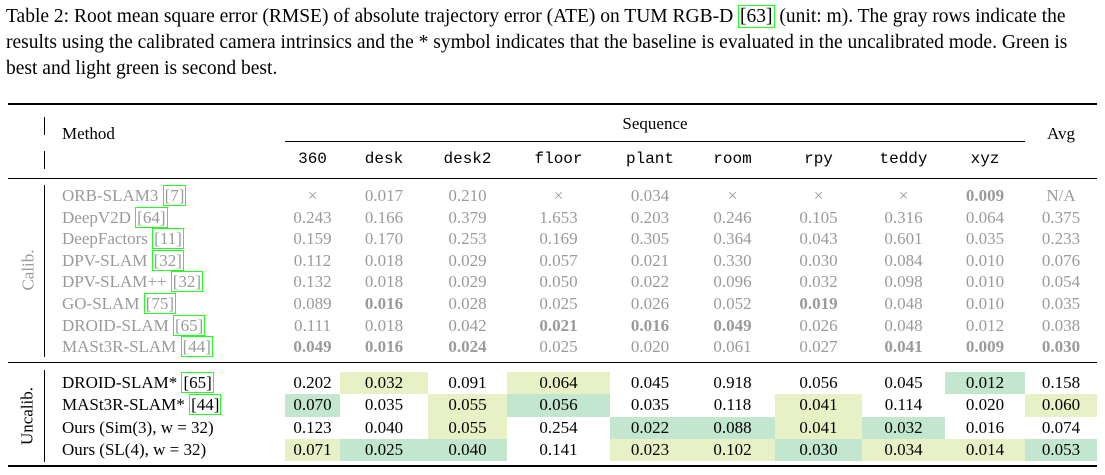 The height and width of the screenshot is (475, 1105). What do you see at coordinates (818, 450) in the screenshot?
I see `value-cell: 0.030` at bounding box center [818, 450].